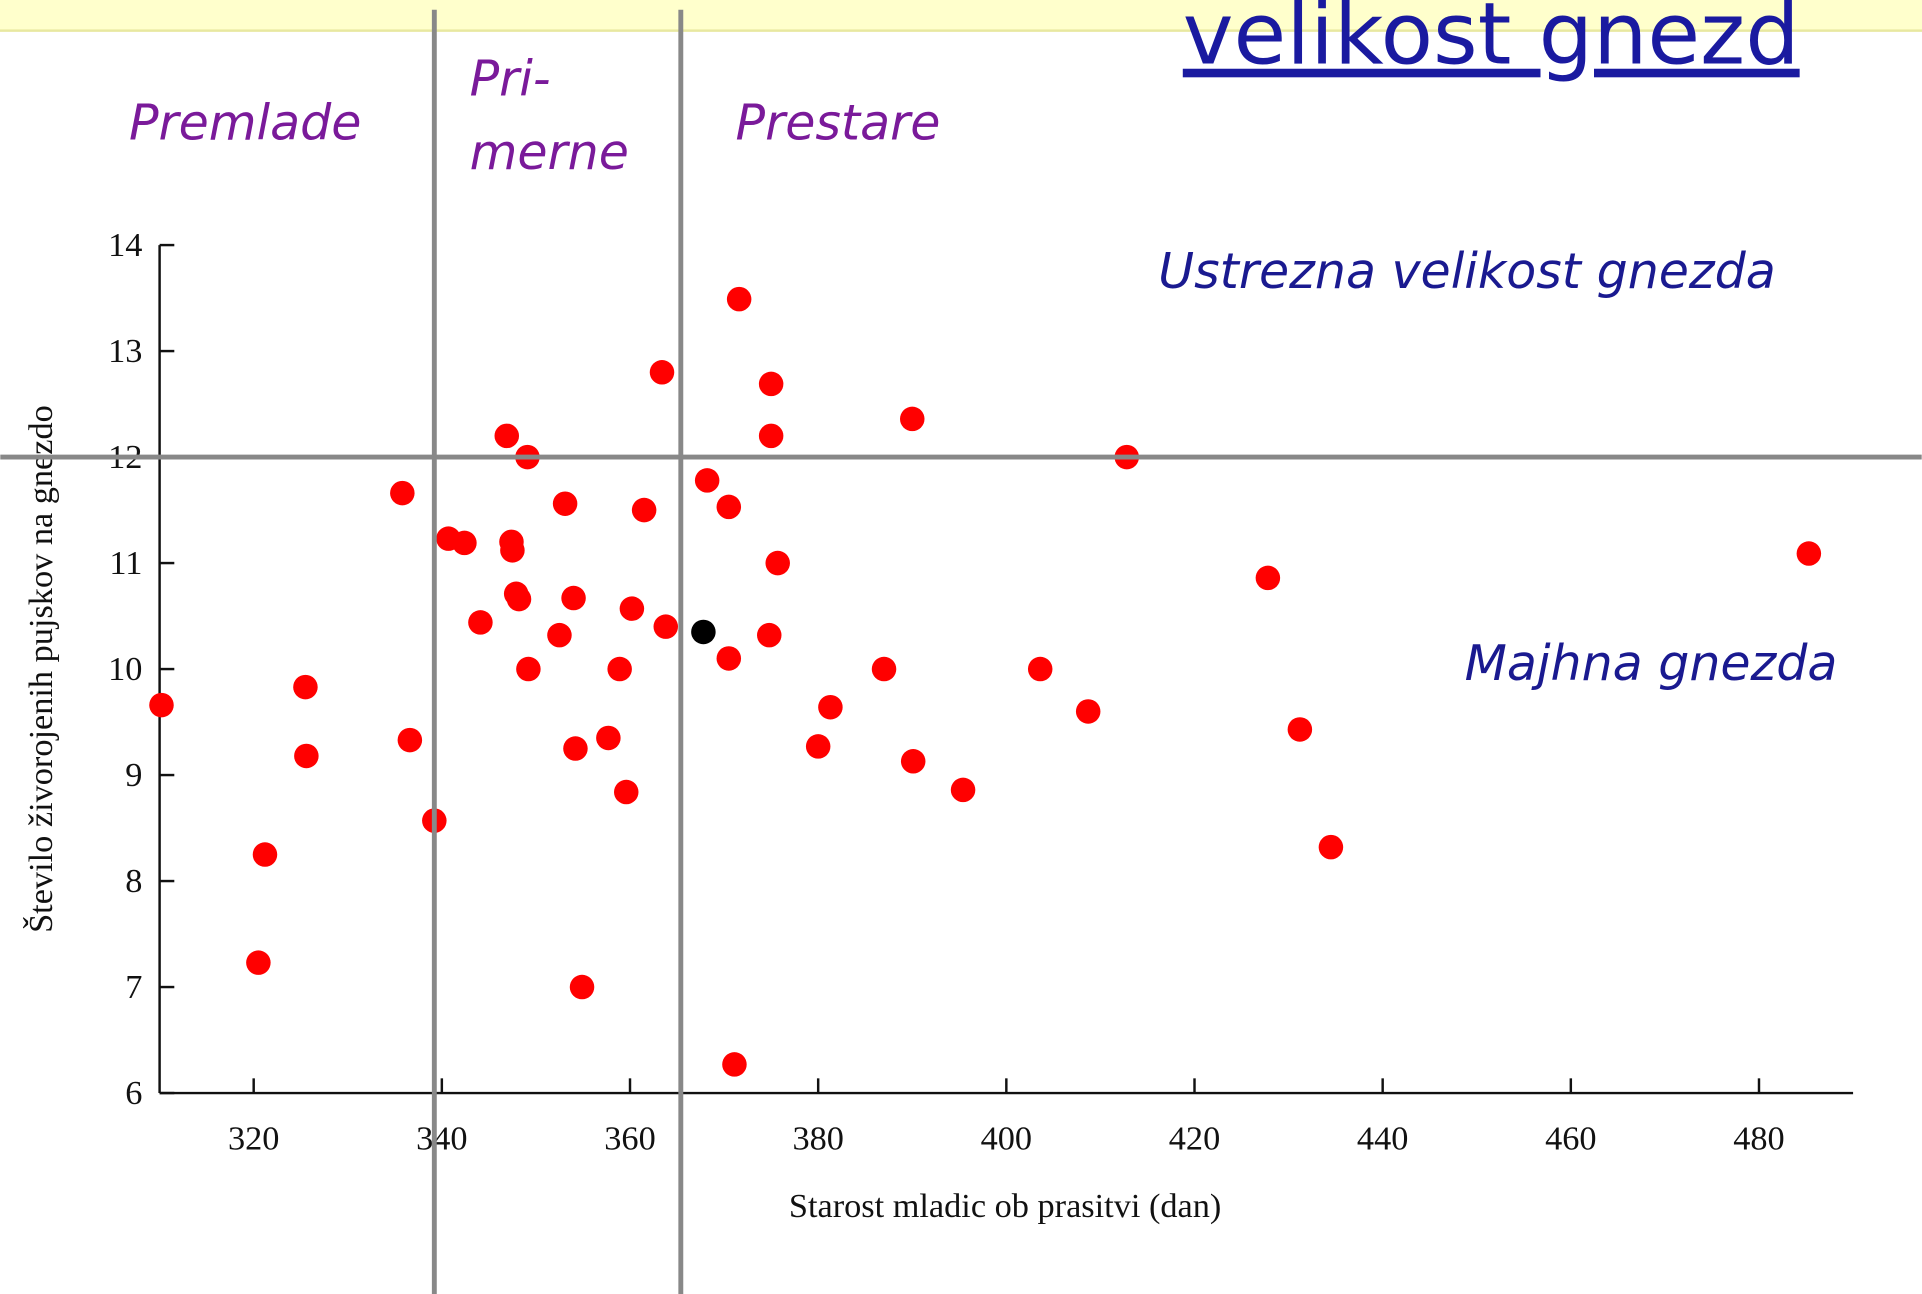  What do you see at coordinates (125, 245) in the screenshot?
I see `y-tick-label: 14` at bounding box center [125, 245].